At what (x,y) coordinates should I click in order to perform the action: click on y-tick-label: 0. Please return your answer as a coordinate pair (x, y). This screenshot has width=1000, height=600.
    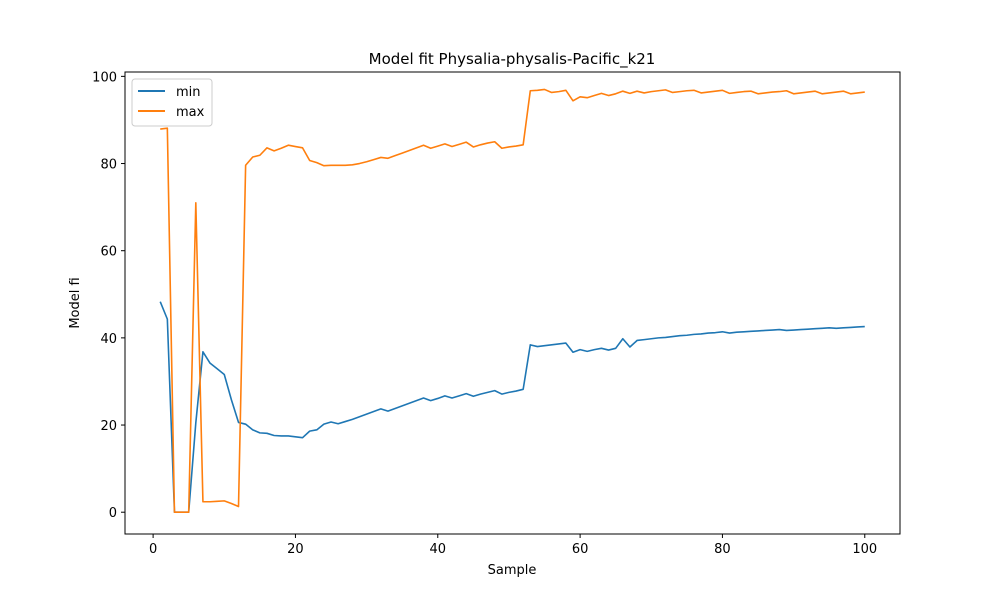
    Looking at the image, I should click on (113, 513).